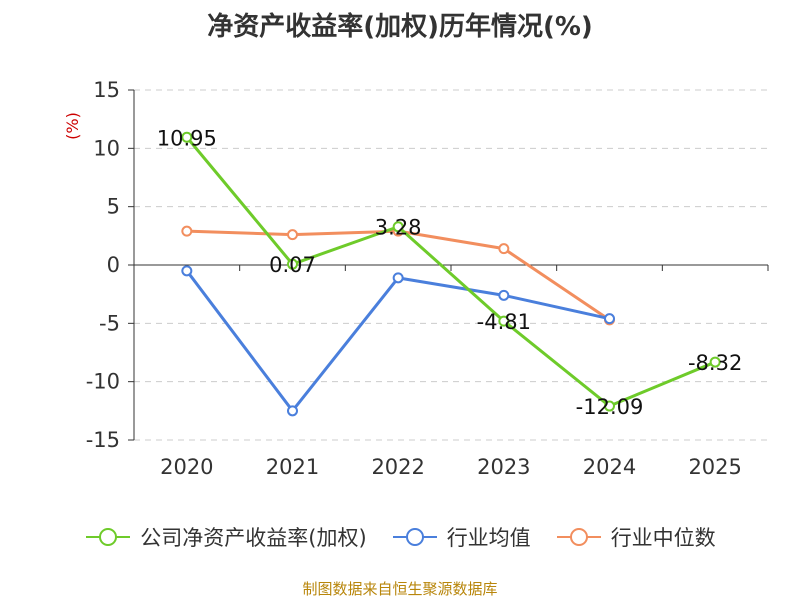 The height and width of the screenshot is (600, 800). I want to click on legend-symbol-mean, so click(414, 537).